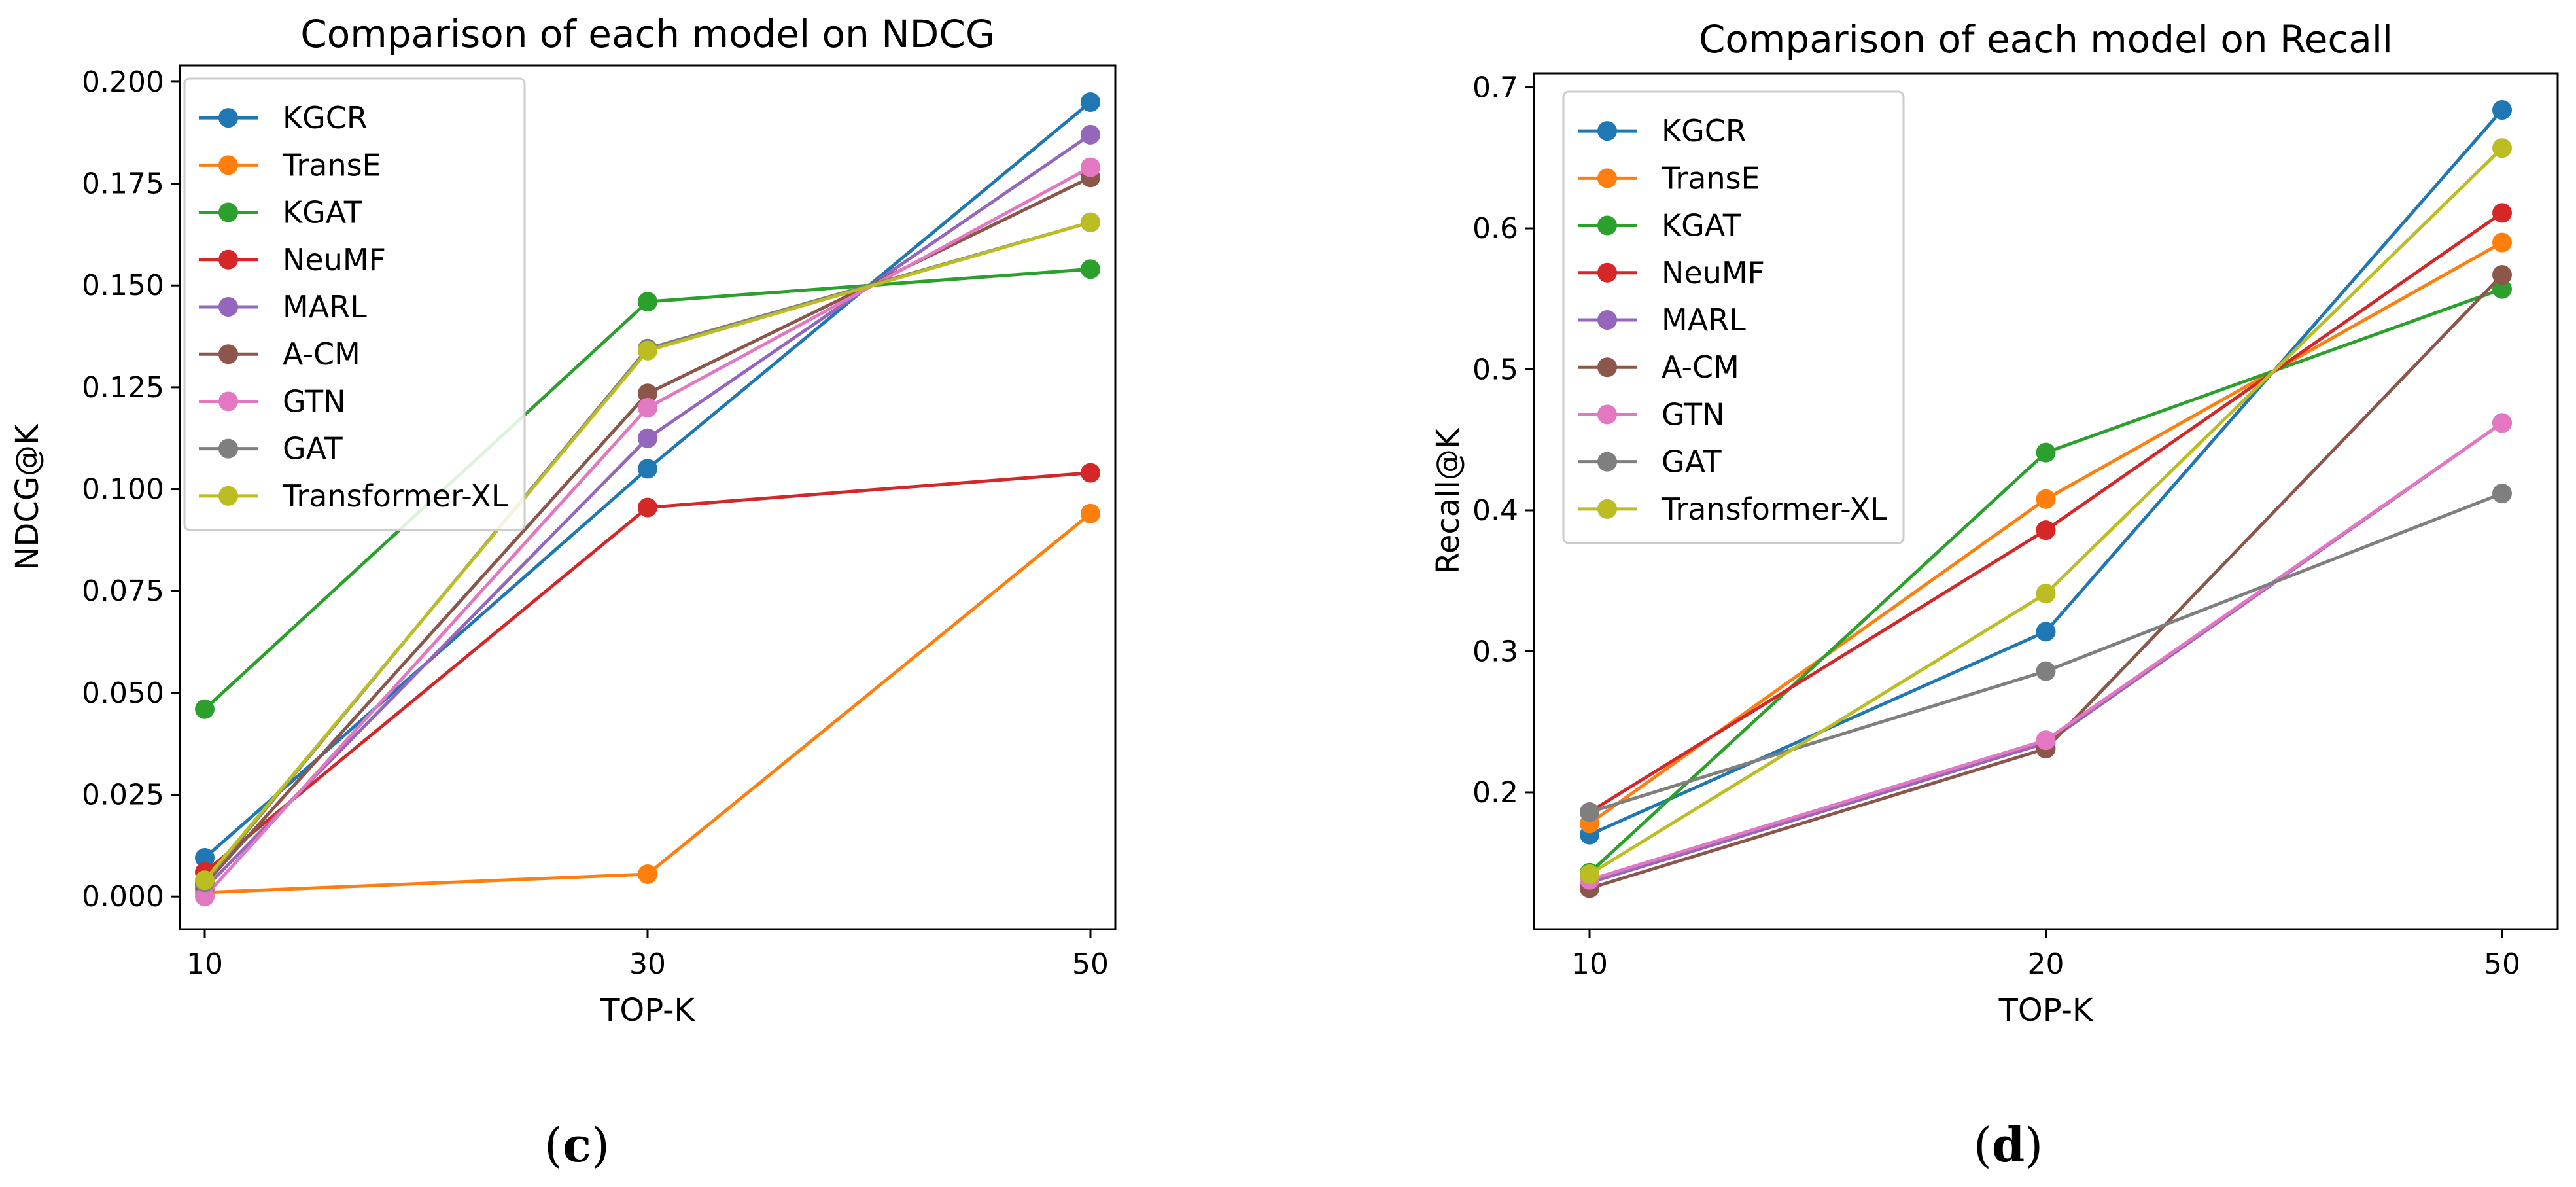 This screenshot has width=2576, height=1187. Describe the element at coordinates (2046, 40) in the screenshot. I see `chart-title: Comparison of each model on Recall` at that location.